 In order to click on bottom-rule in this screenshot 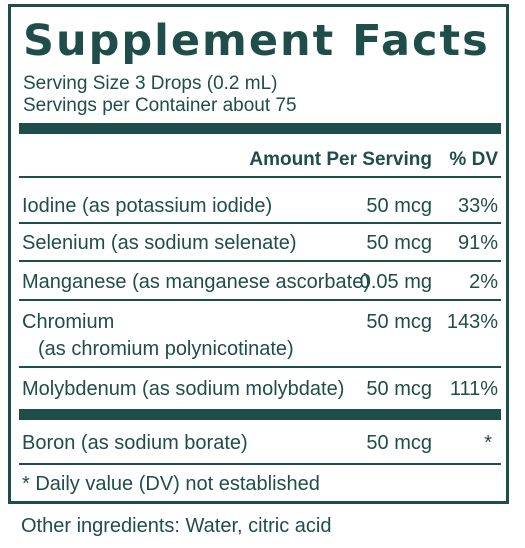, I will do `click(260, 464)`.